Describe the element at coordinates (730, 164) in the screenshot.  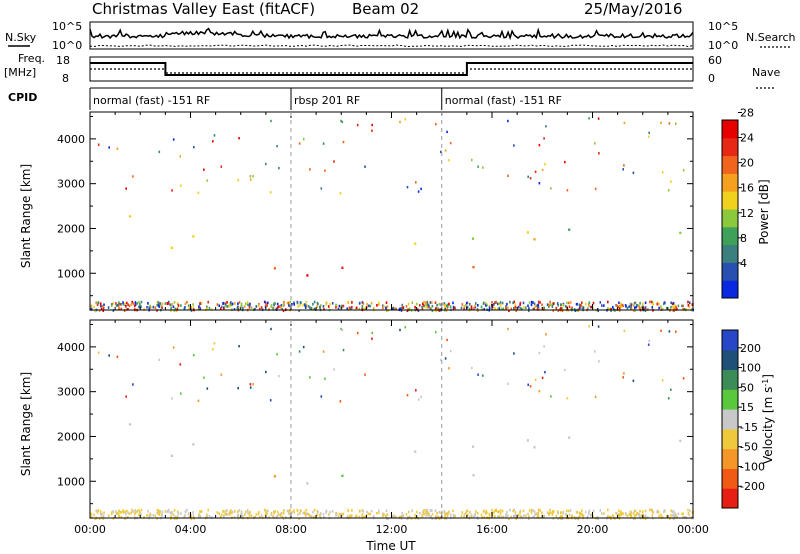
I see `power-colorbar-swatch` at that location.